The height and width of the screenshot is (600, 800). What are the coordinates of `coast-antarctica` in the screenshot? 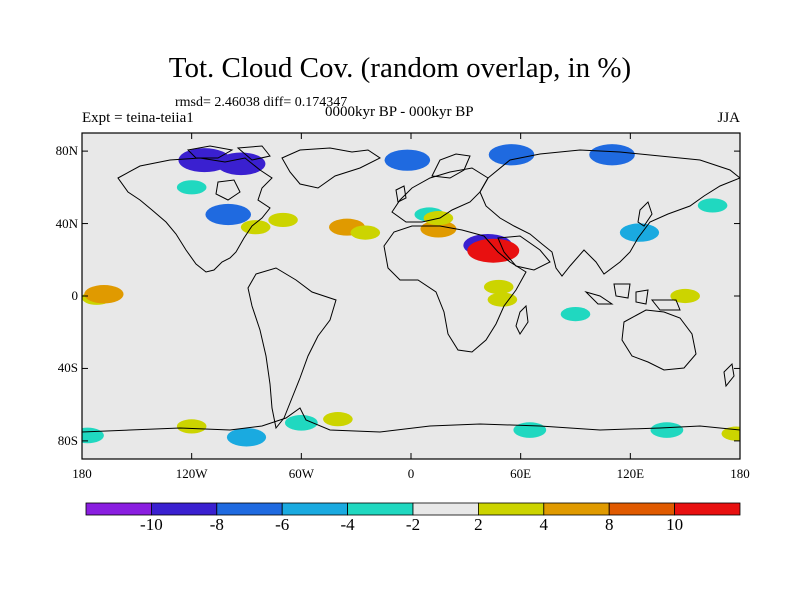 It's located at (411, 420).